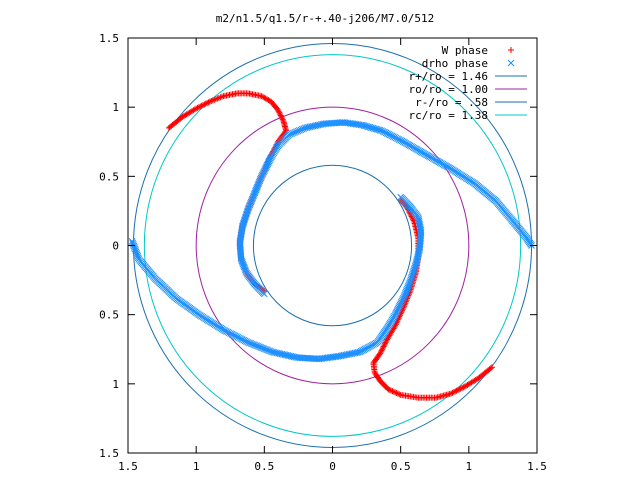 The height and width of the screenshot is (480, 640). I want to click on legend-label-4: r-/ro = .58, so click(451, 102).